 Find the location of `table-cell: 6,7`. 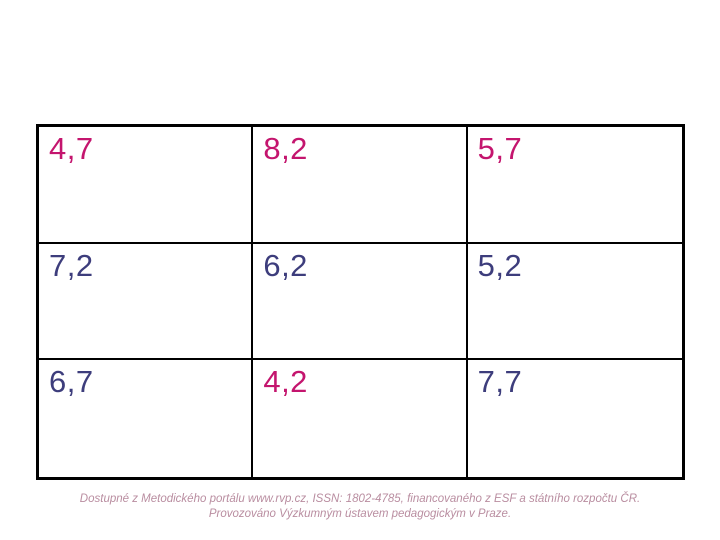

table-cell: 6,7 is located at coordinates (146, 418).